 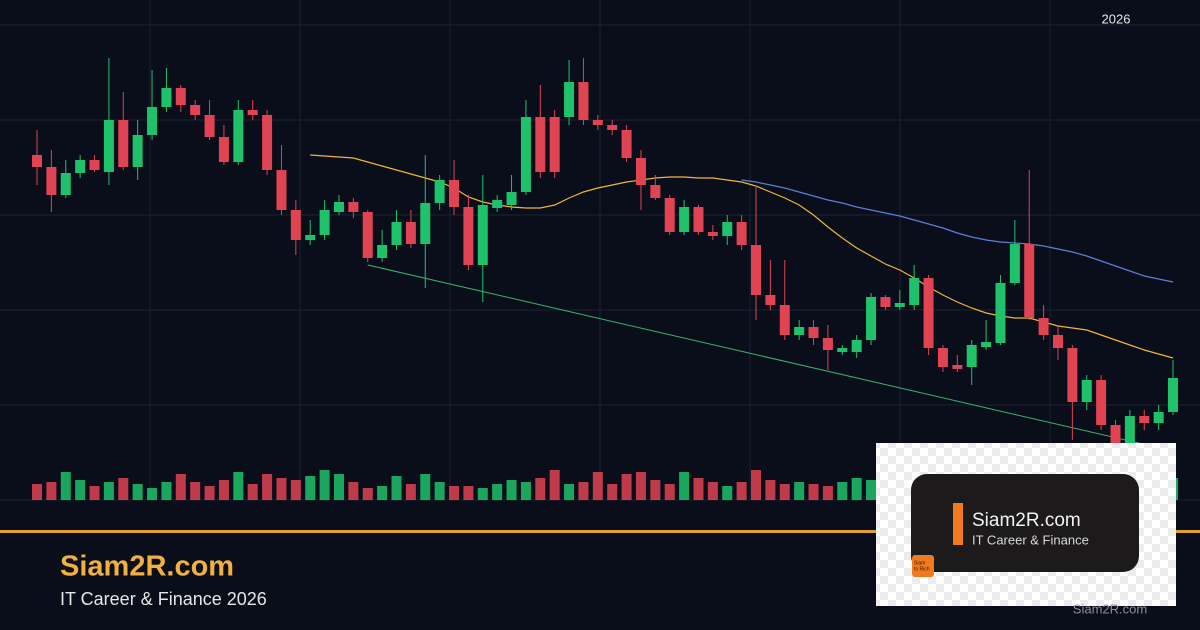 What do you see at coordinates (957, 231) in the screenshot?
I see `moving-average` at bounding box center [957, 231].